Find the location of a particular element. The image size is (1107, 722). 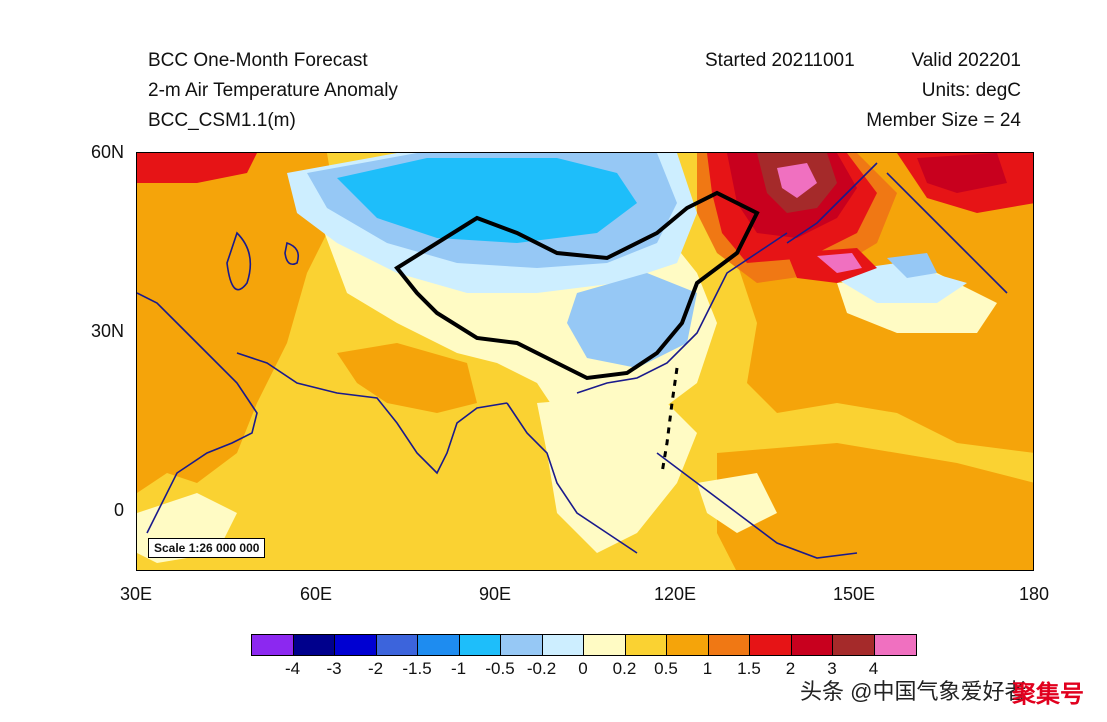

member-size: Member Size = 24 is located at coordinates (943, 120).